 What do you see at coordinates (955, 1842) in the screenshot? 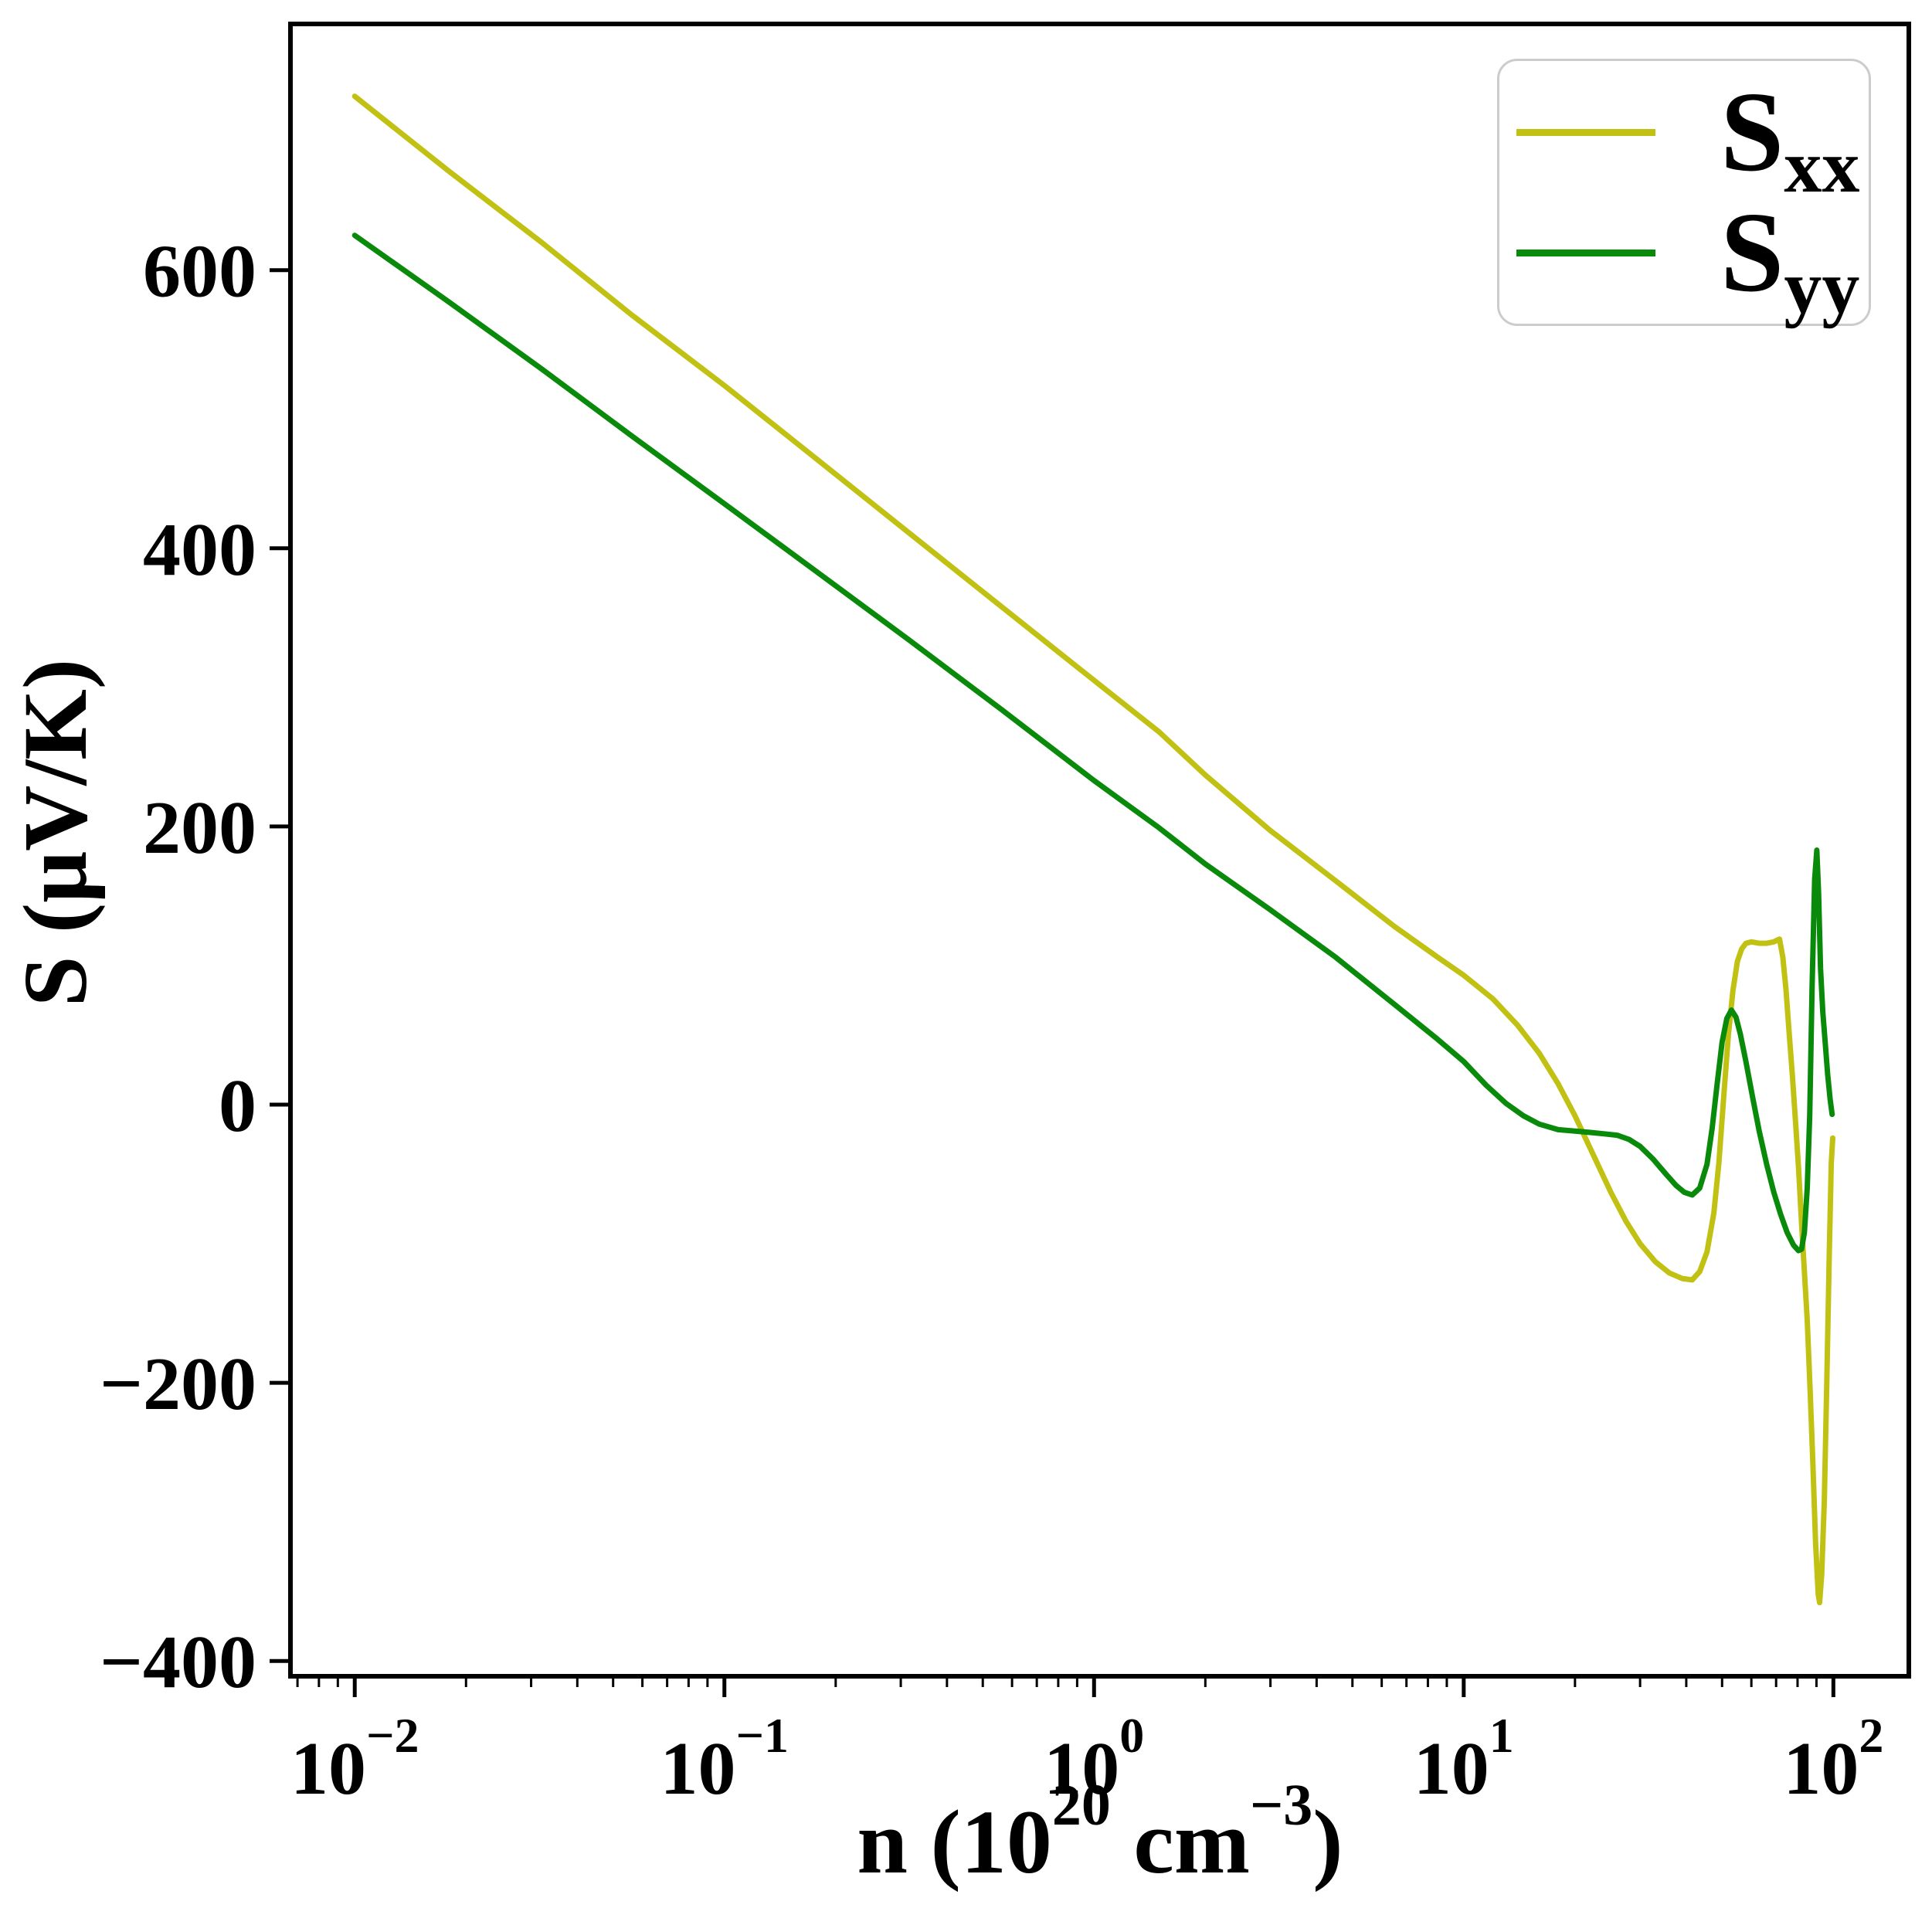
I see `x-label-part-1: n (10` at bounding box center [955, 1842].